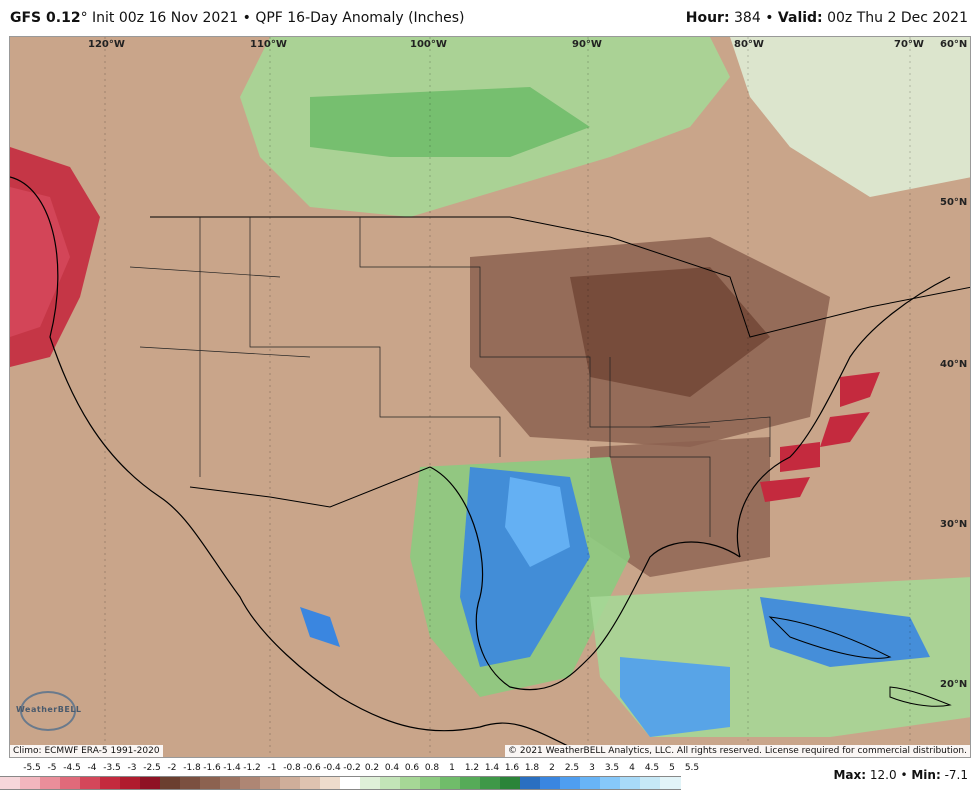 Image resolution: width=980 pixels, height=805 pixels. Describe the element at coordinates (320, 627) in the screenshot. I see `mexico-pacific-rain` at that location.